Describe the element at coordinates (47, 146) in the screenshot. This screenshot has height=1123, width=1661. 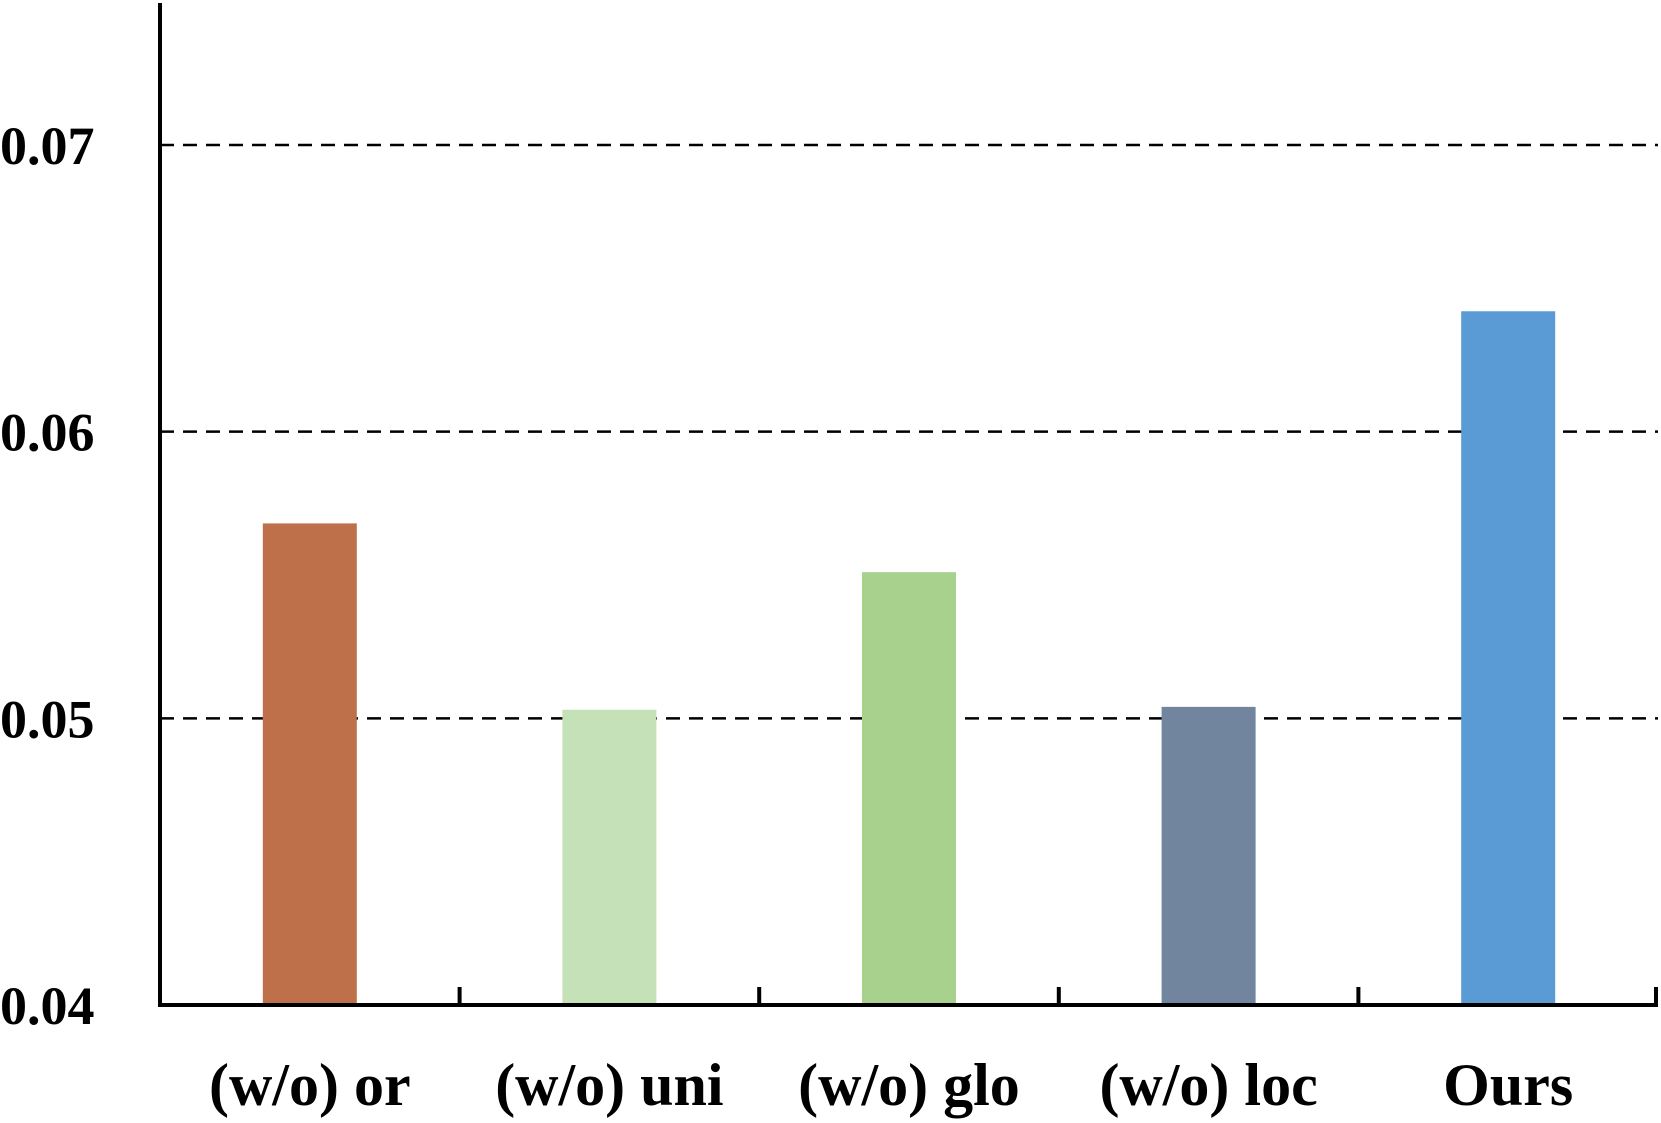
I see `y-tick-label: 0.07` at that location.